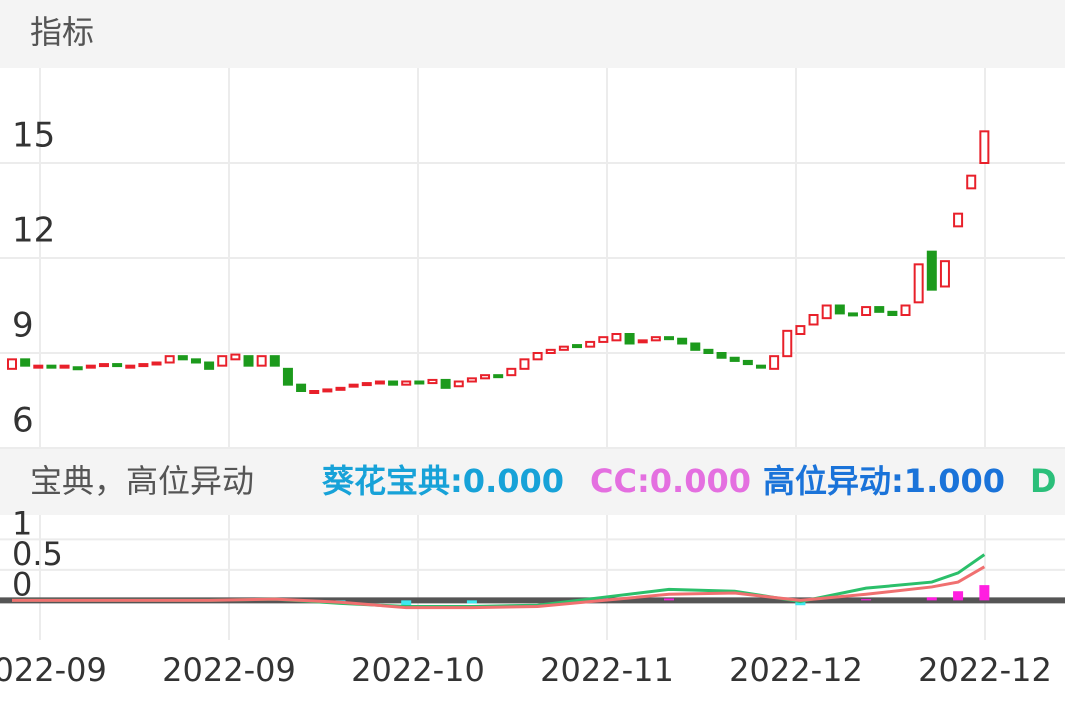 The width and height of the screenshot is (1065, 712). What do you see at coordinates (37, 554) in the screenshot?
I see `y-tick-label: 0.5` at bounding box center [37, 554].